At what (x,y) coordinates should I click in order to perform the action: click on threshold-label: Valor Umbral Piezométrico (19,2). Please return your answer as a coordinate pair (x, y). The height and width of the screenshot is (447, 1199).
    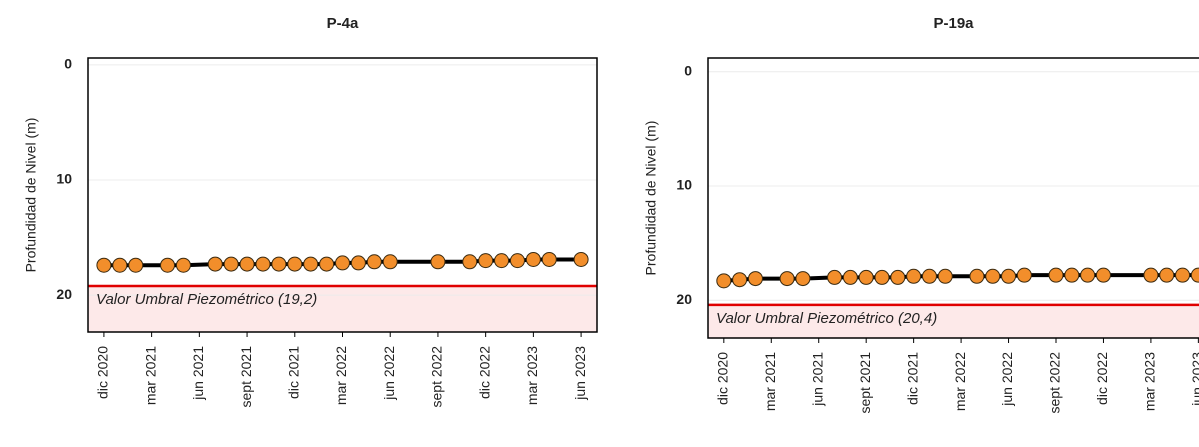
    Looking at the image, I should click on (206, 299).